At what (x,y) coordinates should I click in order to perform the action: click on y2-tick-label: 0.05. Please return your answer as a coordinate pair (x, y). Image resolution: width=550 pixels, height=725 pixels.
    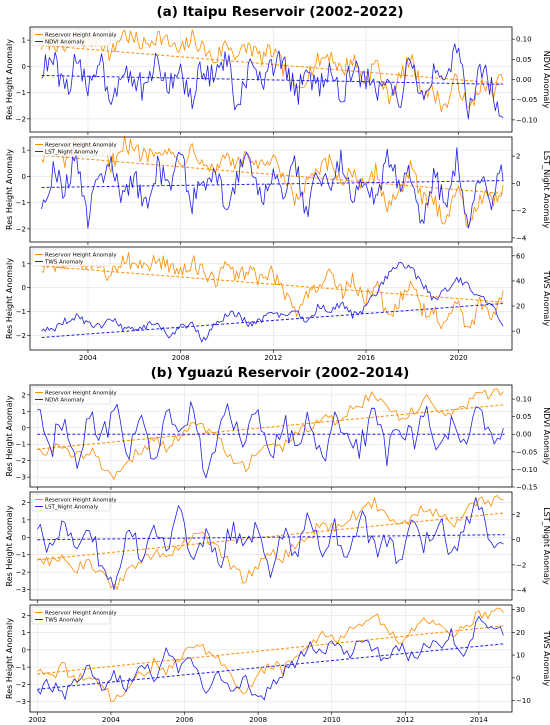
    Looking at the image, I should click on (524, 417).